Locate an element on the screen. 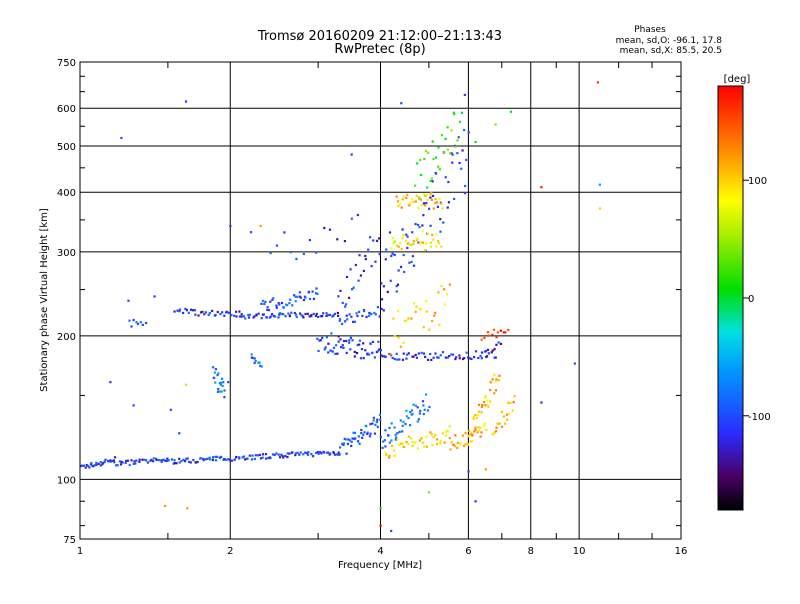 The image size is (800, 604). y-tick-label: 100 is located at coordinates (66, 480).